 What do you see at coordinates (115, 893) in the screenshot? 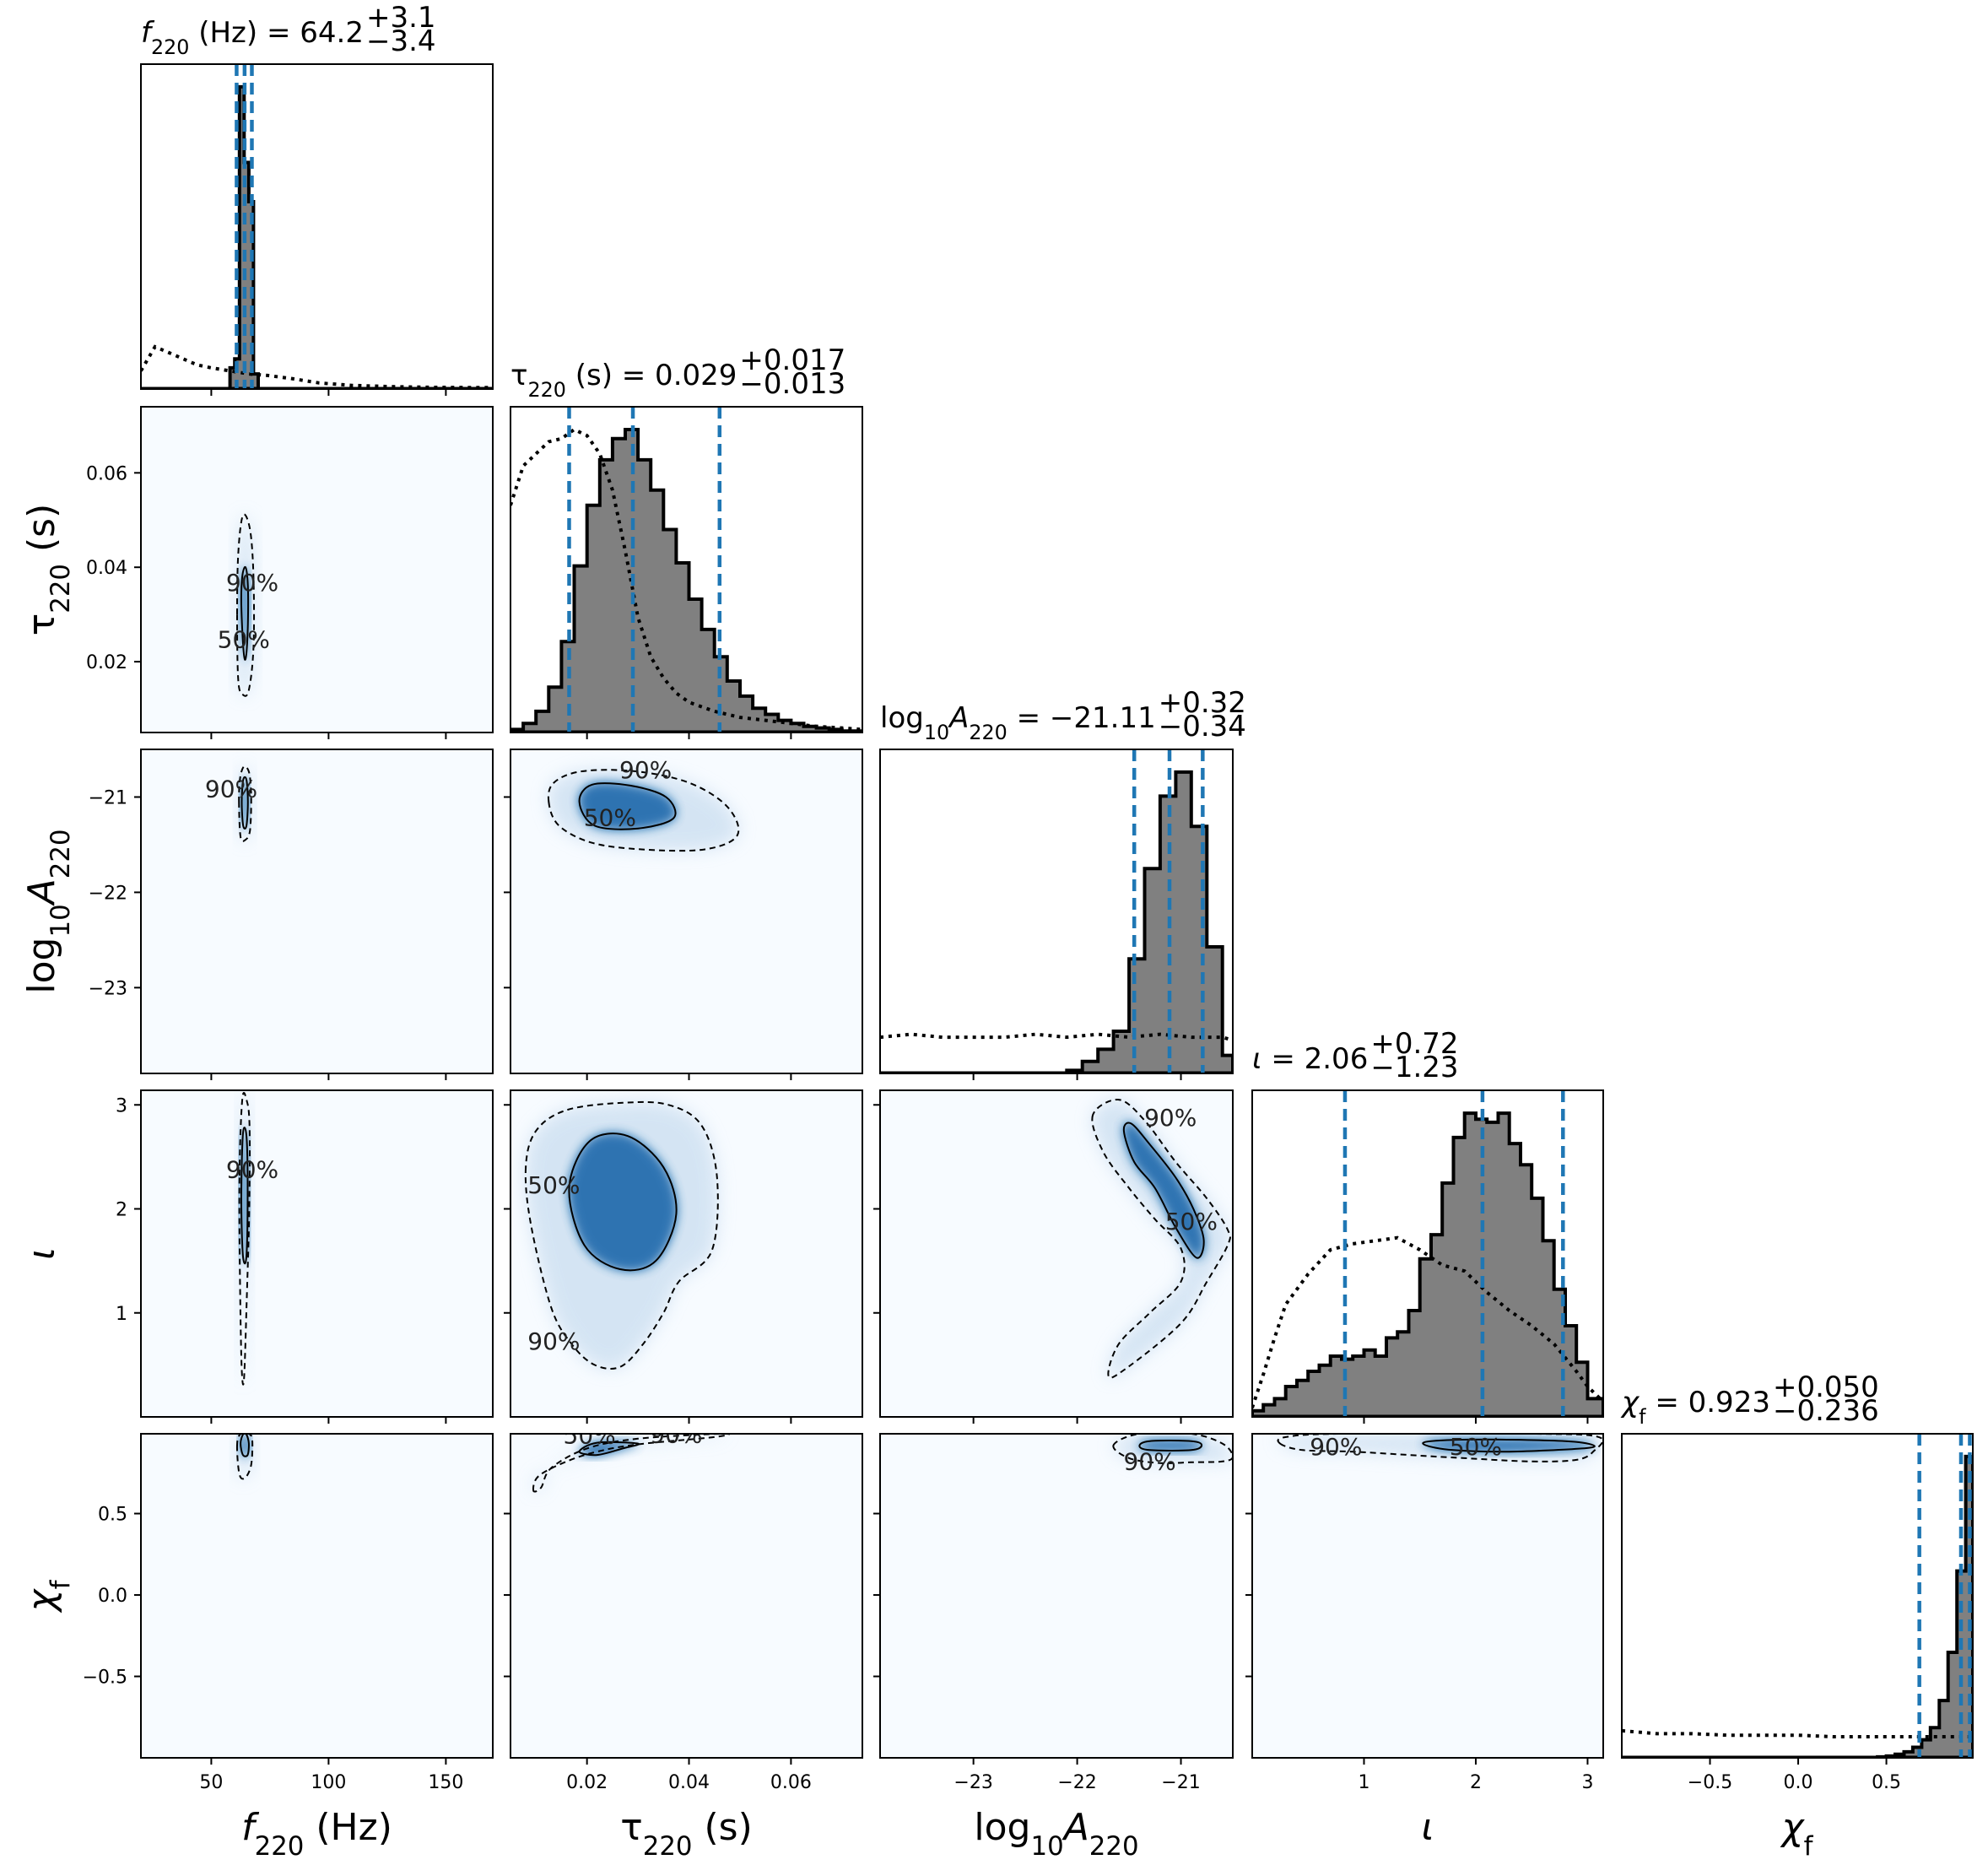
I see `yticks-logA220-col0: −23 −22 −21` at bounding box center [115, 893].